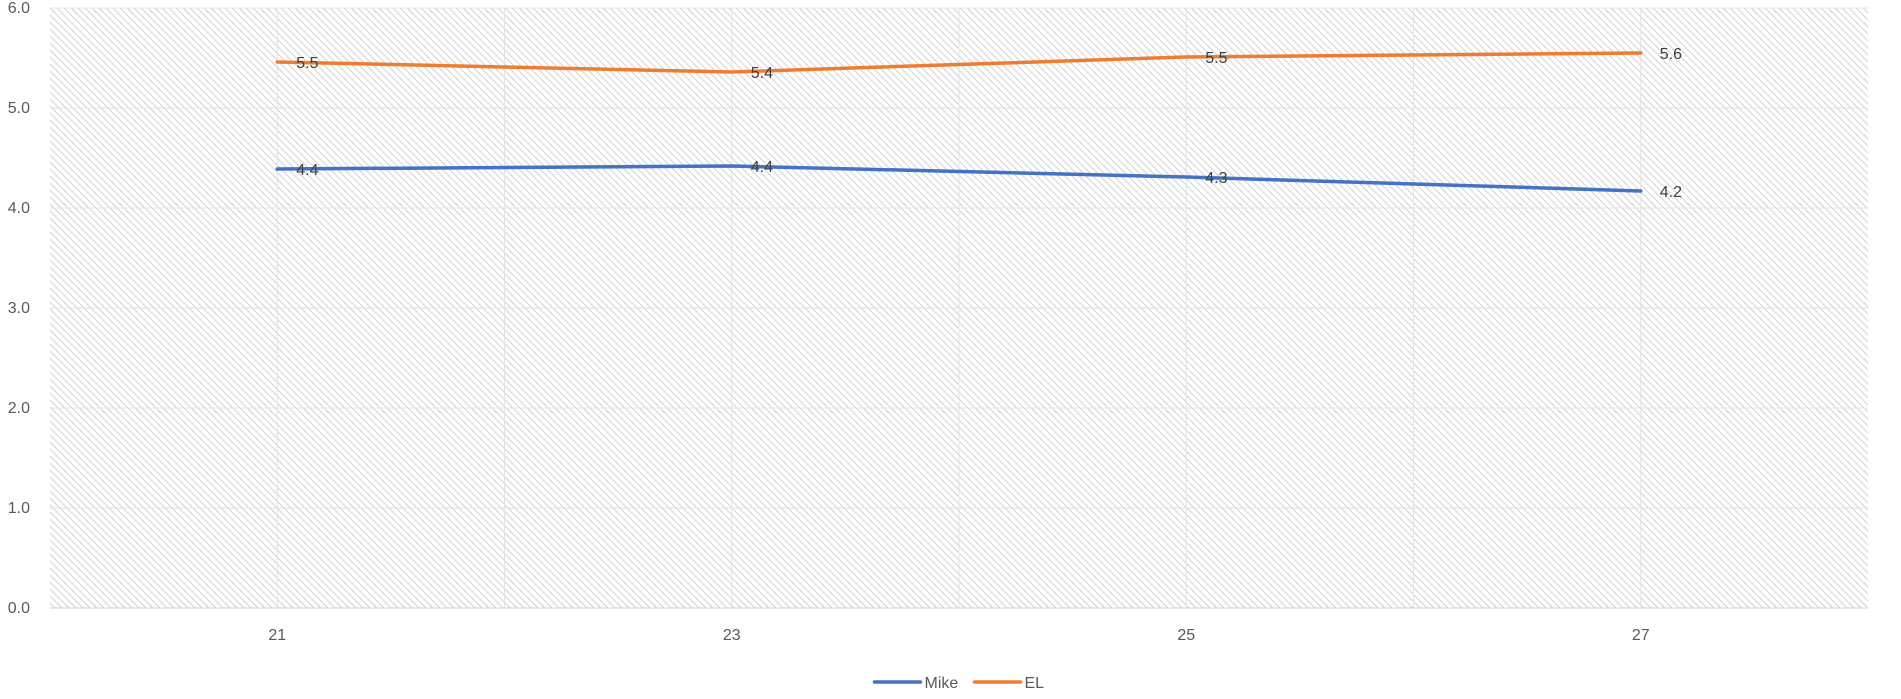 This screenshot has width=1901, height=699. What do you see at coordinates (1035, 683) in the screenshot?
I see `legend-label: EL` at bounding box center [1035, 683].